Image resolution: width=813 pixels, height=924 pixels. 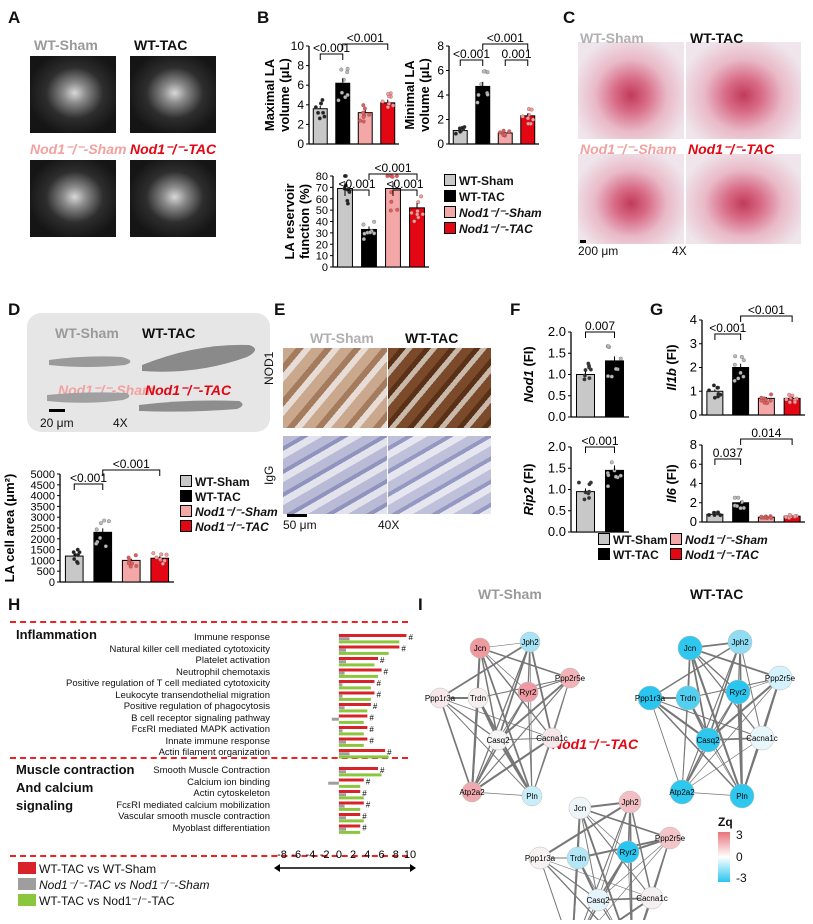 What do you see at coordinates (728, 453) in the screenshot?
I see `p-value: 0.037` at bounding box center [728, 453].